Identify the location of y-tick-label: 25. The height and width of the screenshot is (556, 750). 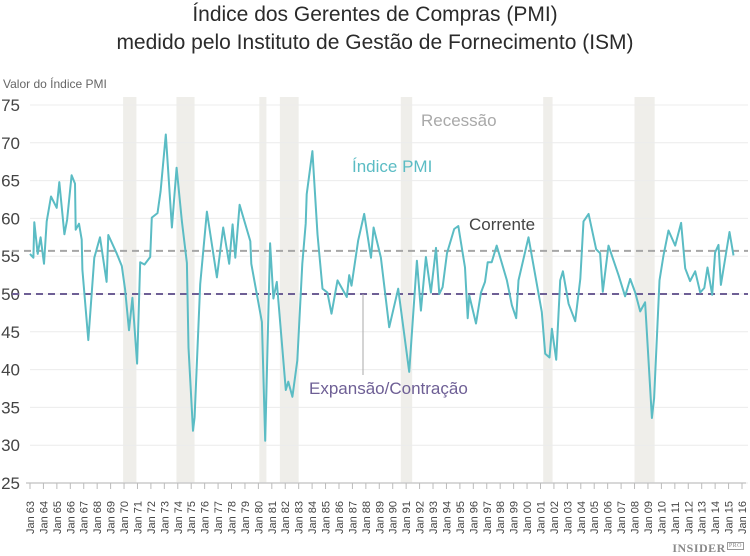
(10, 483).